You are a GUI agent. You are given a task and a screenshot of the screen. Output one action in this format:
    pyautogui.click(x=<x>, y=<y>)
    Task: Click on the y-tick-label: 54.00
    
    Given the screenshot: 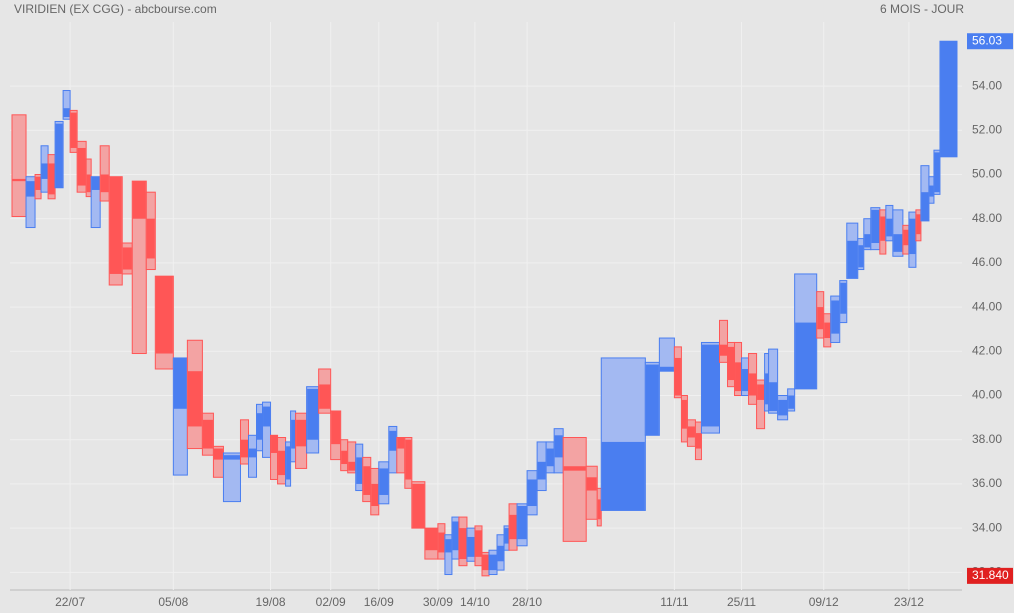 What is the action you would take?
    pyautogui.click(x=987, y=85)
    